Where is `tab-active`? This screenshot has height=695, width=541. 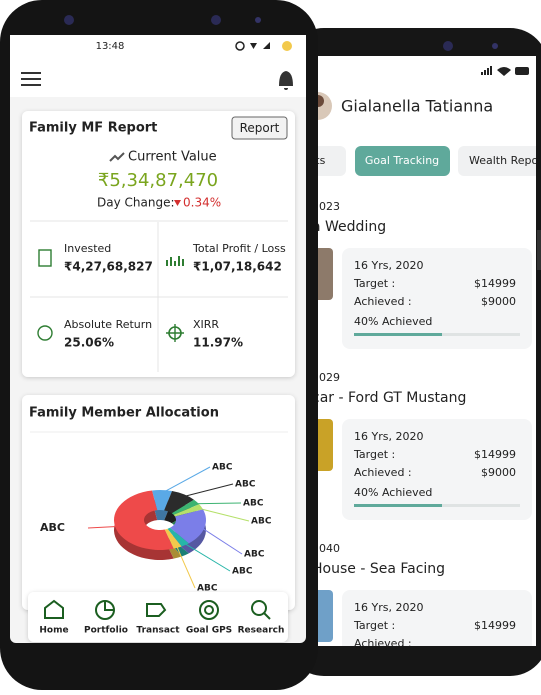
tab-active is located at coordinates (402, 161).